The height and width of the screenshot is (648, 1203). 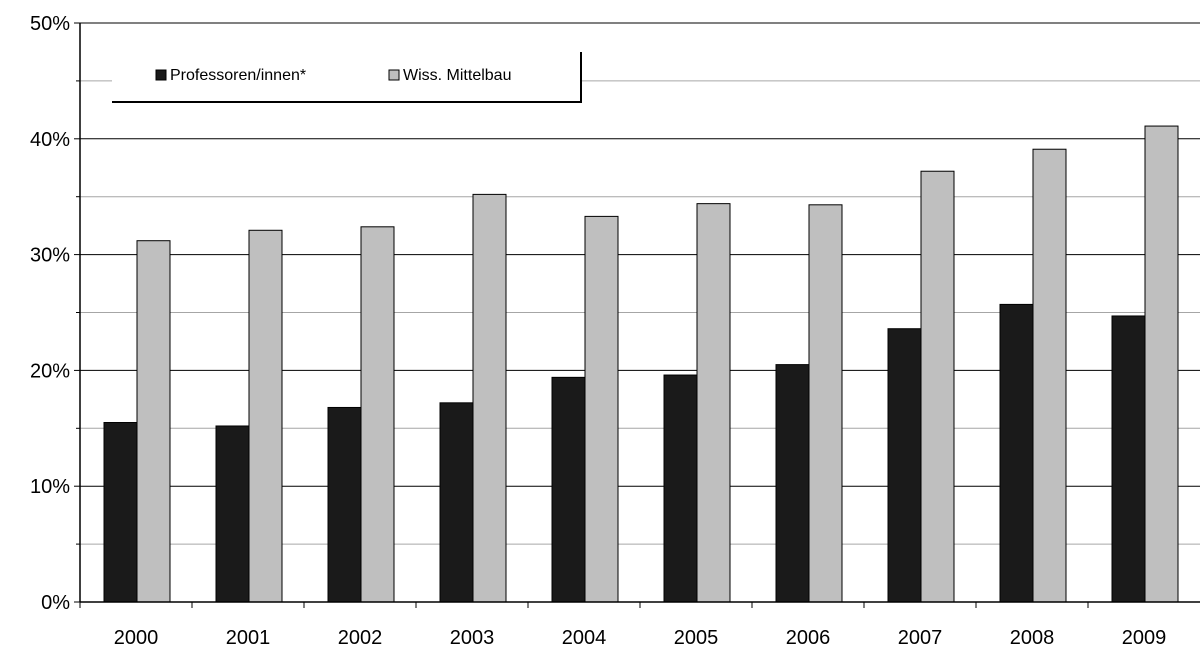 I want to click on x-tick-label: 2009, so click(x=1144, y=637).